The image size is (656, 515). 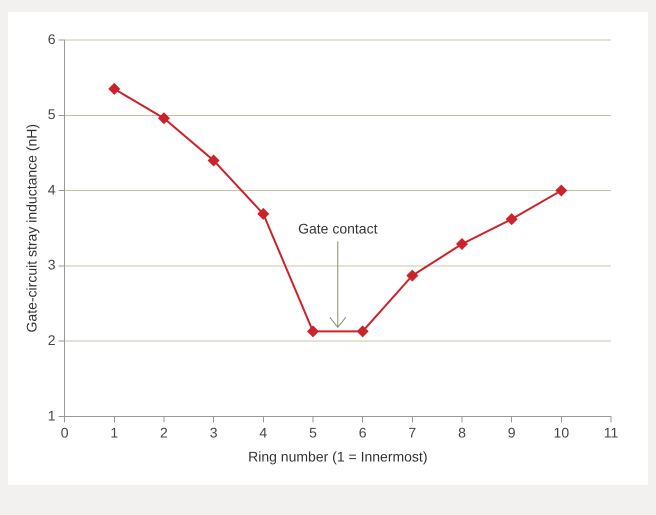 What do you see at coordinates (52, 38) in the screenshot?
I see `y-tick-label: 6` at bounding box center [52, 38].